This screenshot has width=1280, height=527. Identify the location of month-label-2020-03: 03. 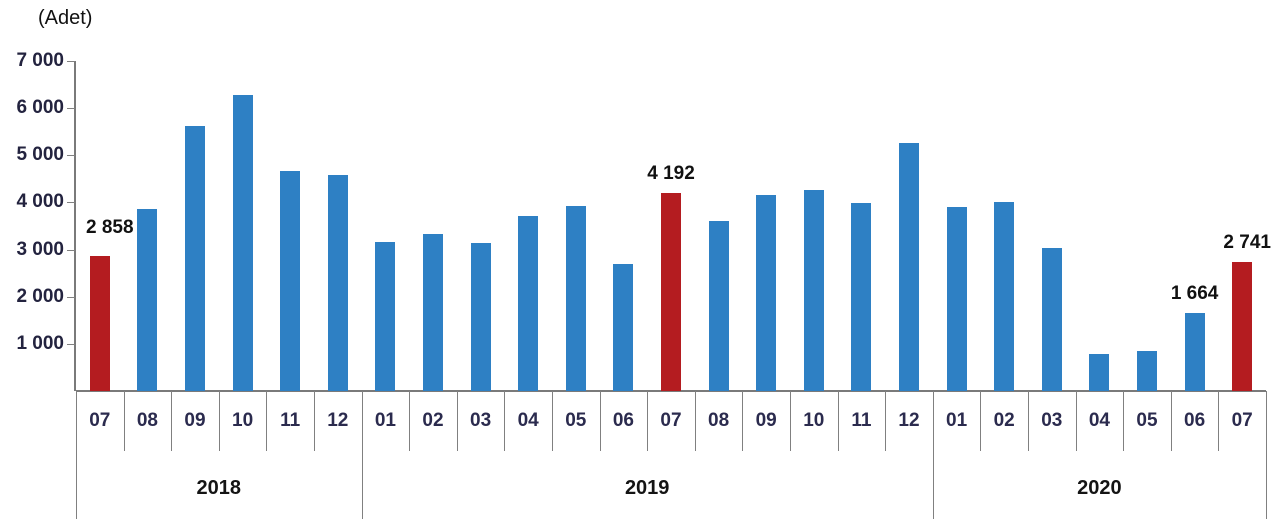
(1052, 420).